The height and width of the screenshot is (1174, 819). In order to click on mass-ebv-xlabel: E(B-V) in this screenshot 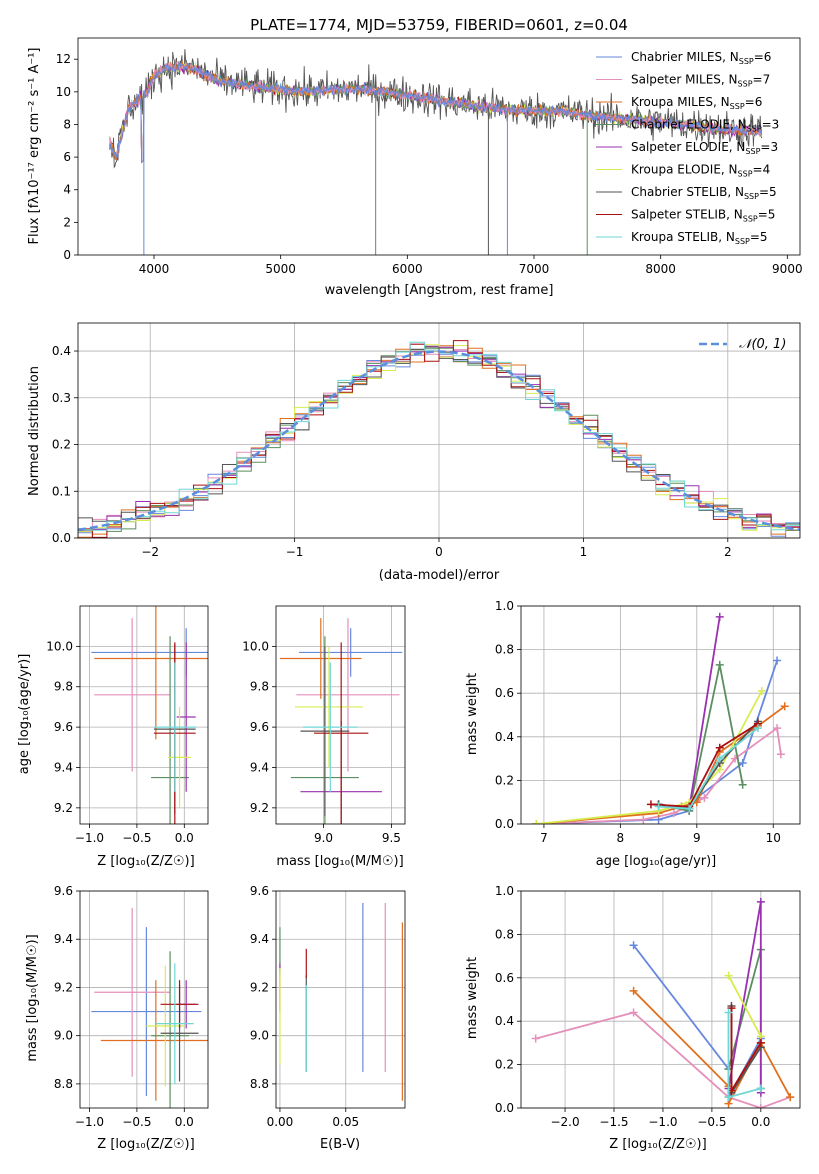, I will do `click(340, 1144)`.